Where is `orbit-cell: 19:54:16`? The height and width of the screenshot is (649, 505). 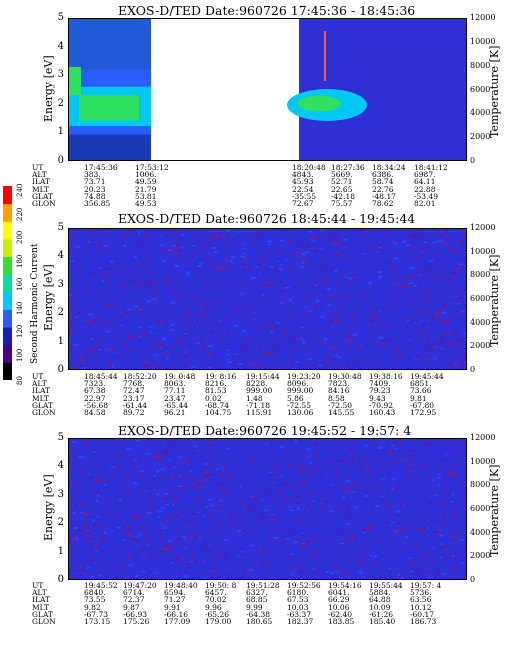
orbit-cell: 19:54:16 is located at coordinates (345, 585).